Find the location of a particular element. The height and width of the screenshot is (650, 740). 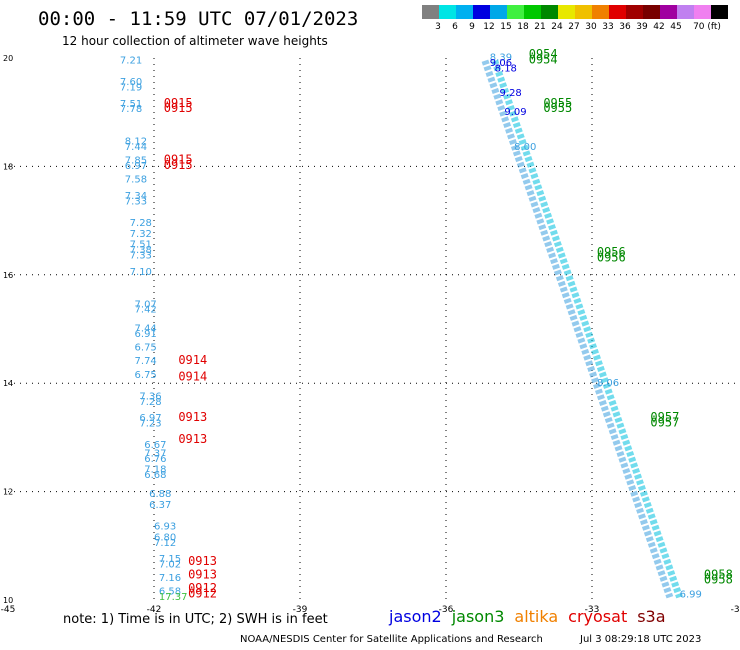

color-scale-label: 18 is located at coordinates (523, 27).